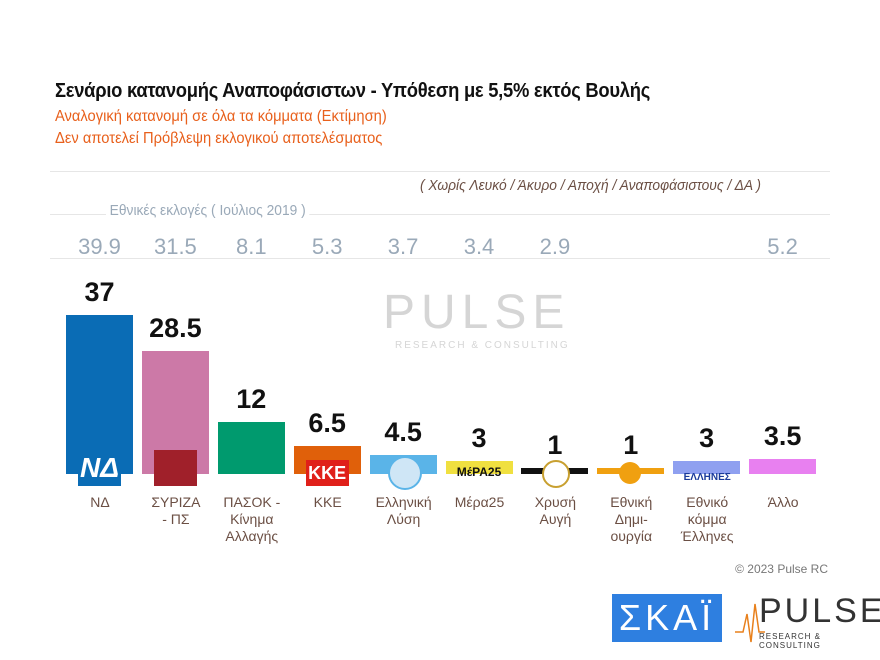 The width and height of the screenshot is (880, 660). What do you see at coordinates (707, 477) in the screenshot?
I see `ellines-logo-icon: ΕΛΛΗΝΕΣ` at bounding box center [707, 477].